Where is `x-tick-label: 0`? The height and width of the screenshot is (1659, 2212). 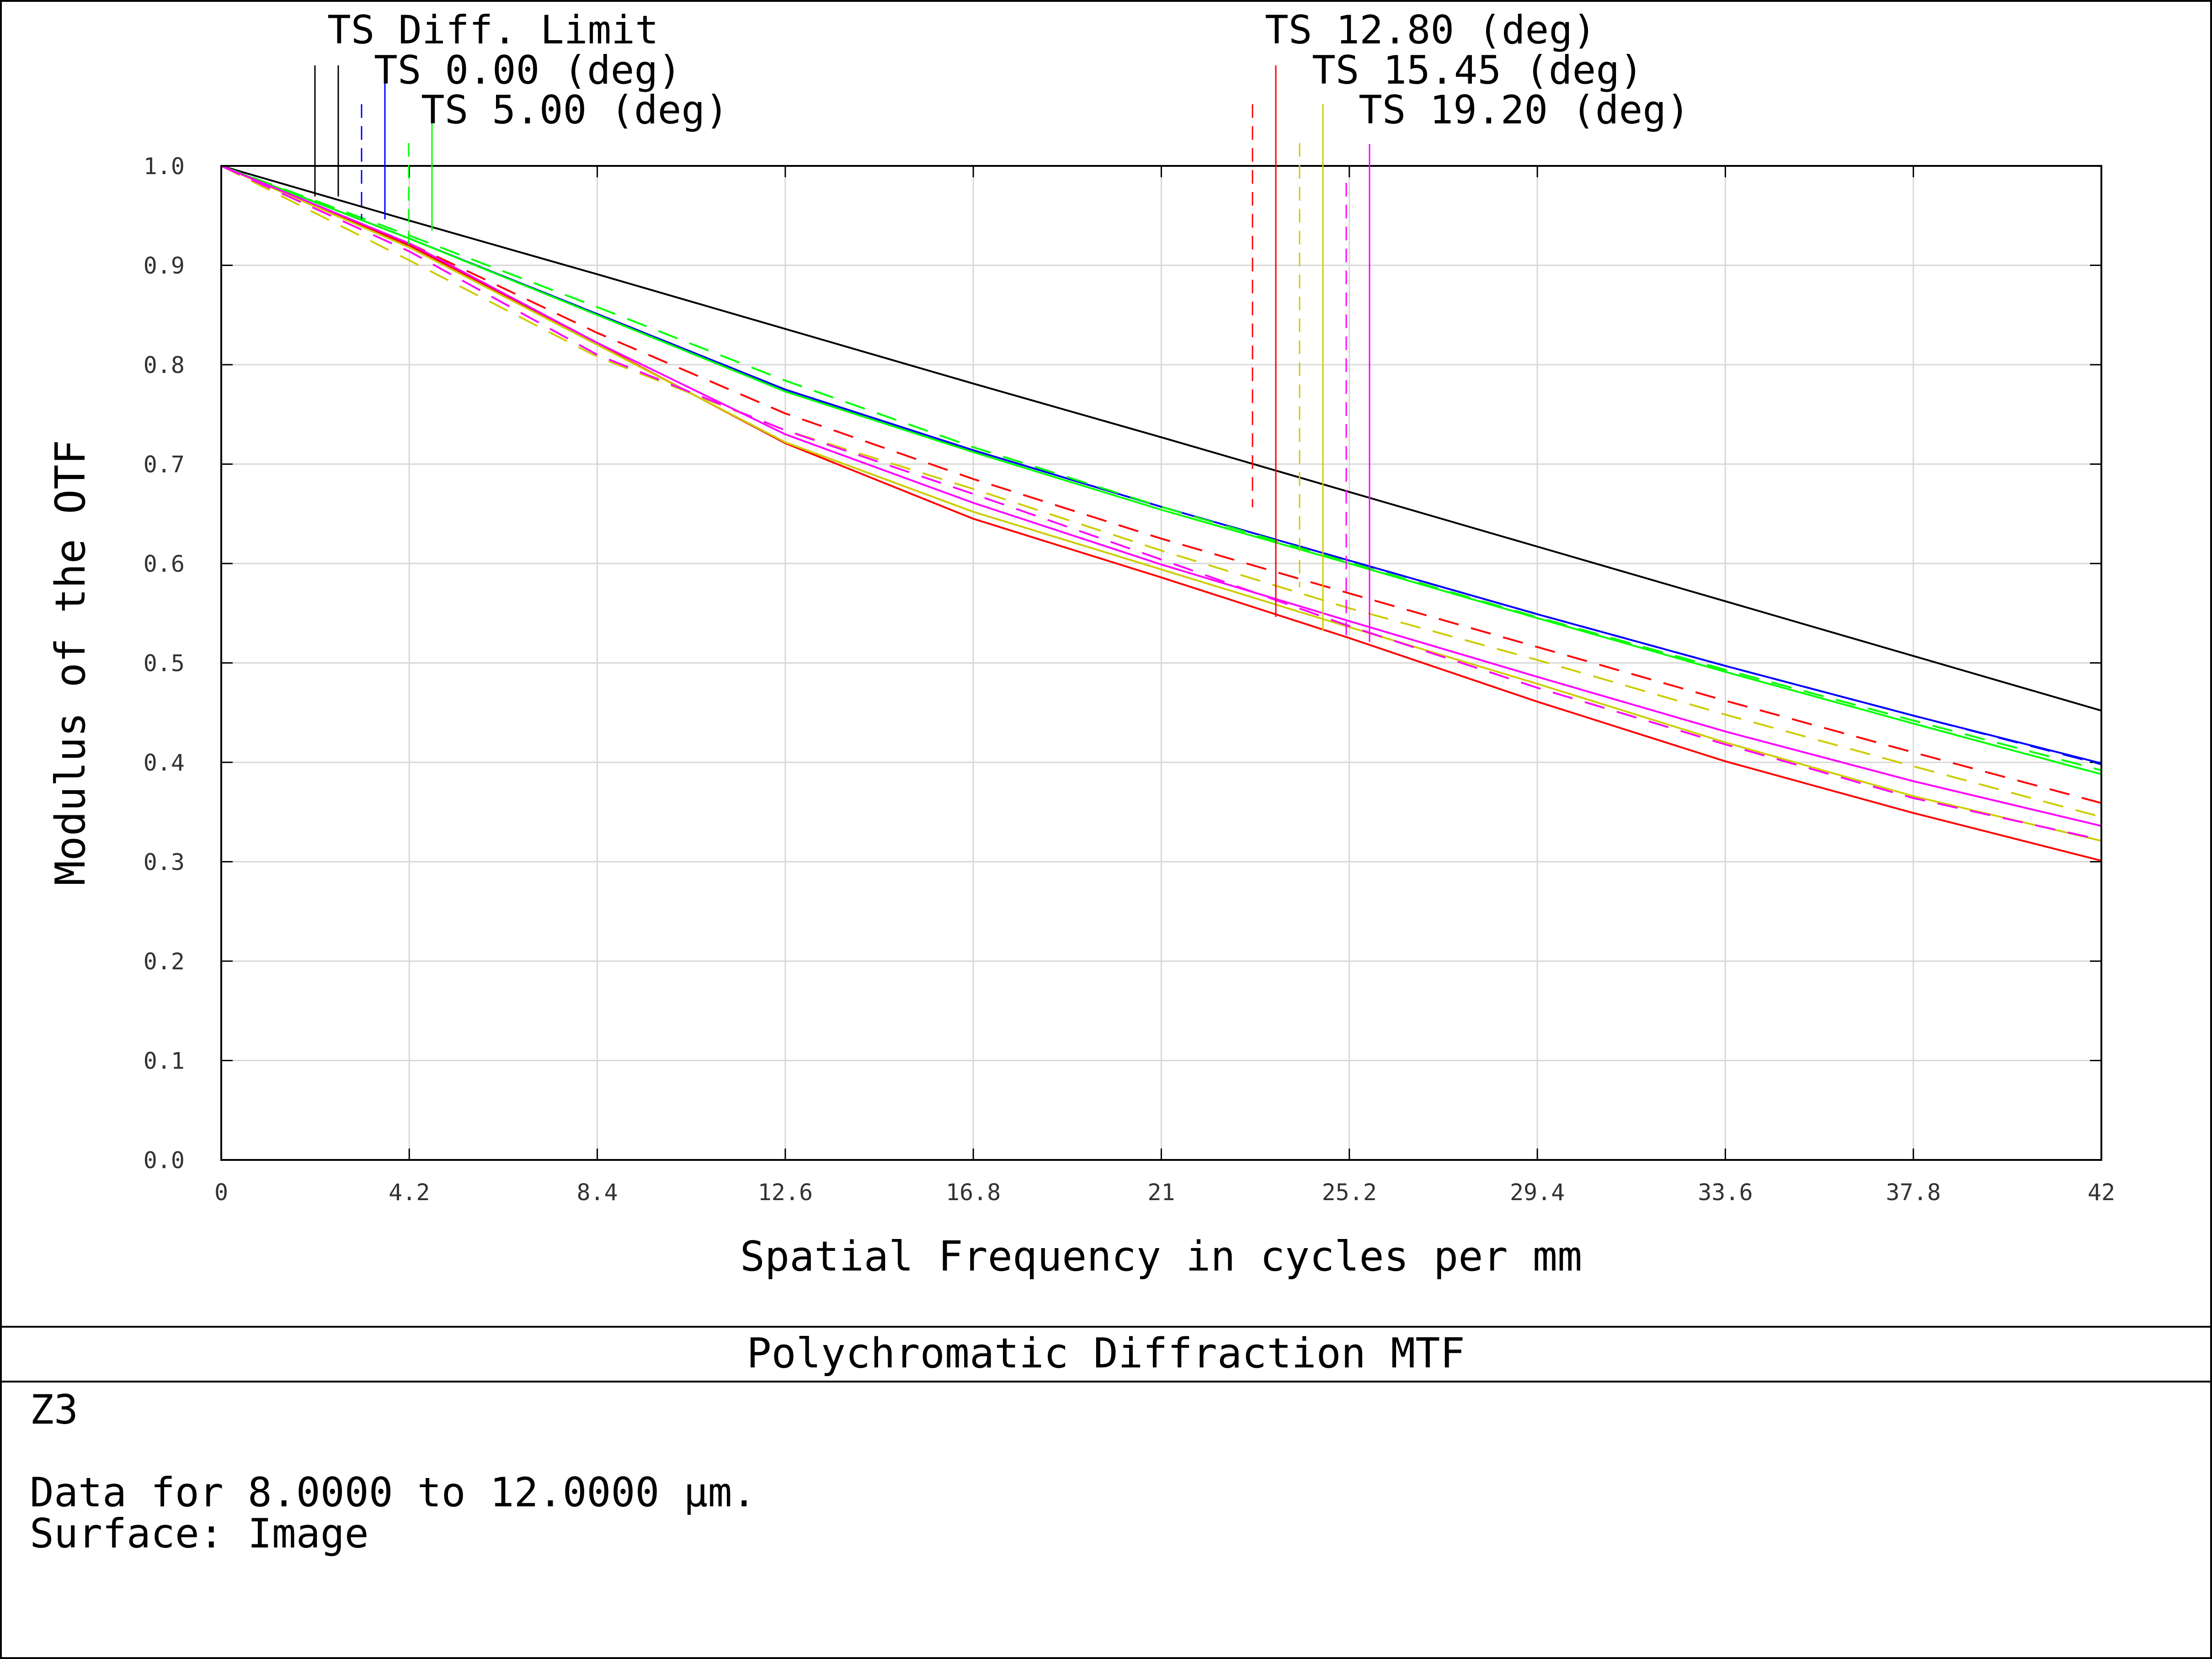
x-tick-label: 0 is located at coordinates (221, 1192).